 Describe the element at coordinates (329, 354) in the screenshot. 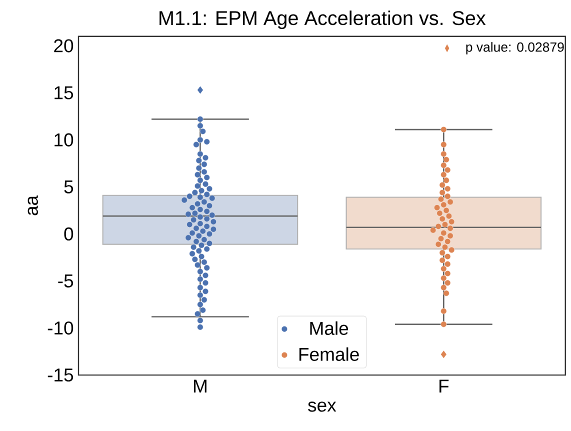

I see `legend-label: Female` at that location.